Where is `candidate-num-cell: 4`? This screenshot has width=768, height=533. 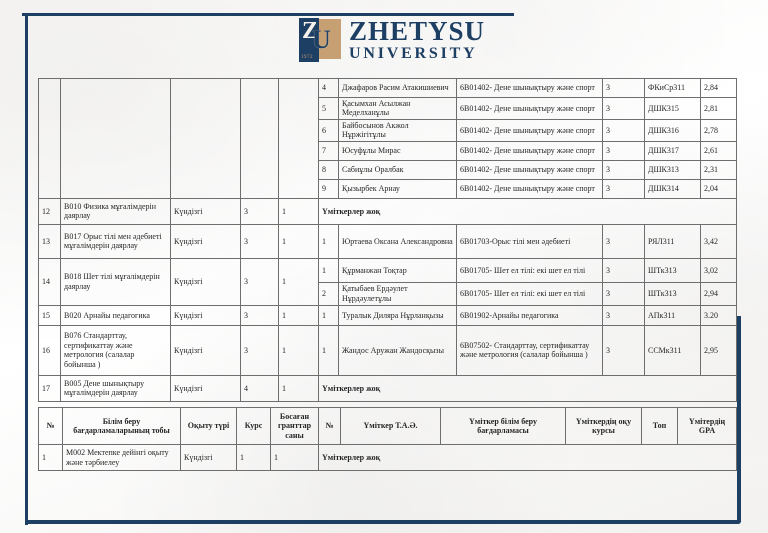
candidate-num-cell: 4 is located at coordinates (328, 88).